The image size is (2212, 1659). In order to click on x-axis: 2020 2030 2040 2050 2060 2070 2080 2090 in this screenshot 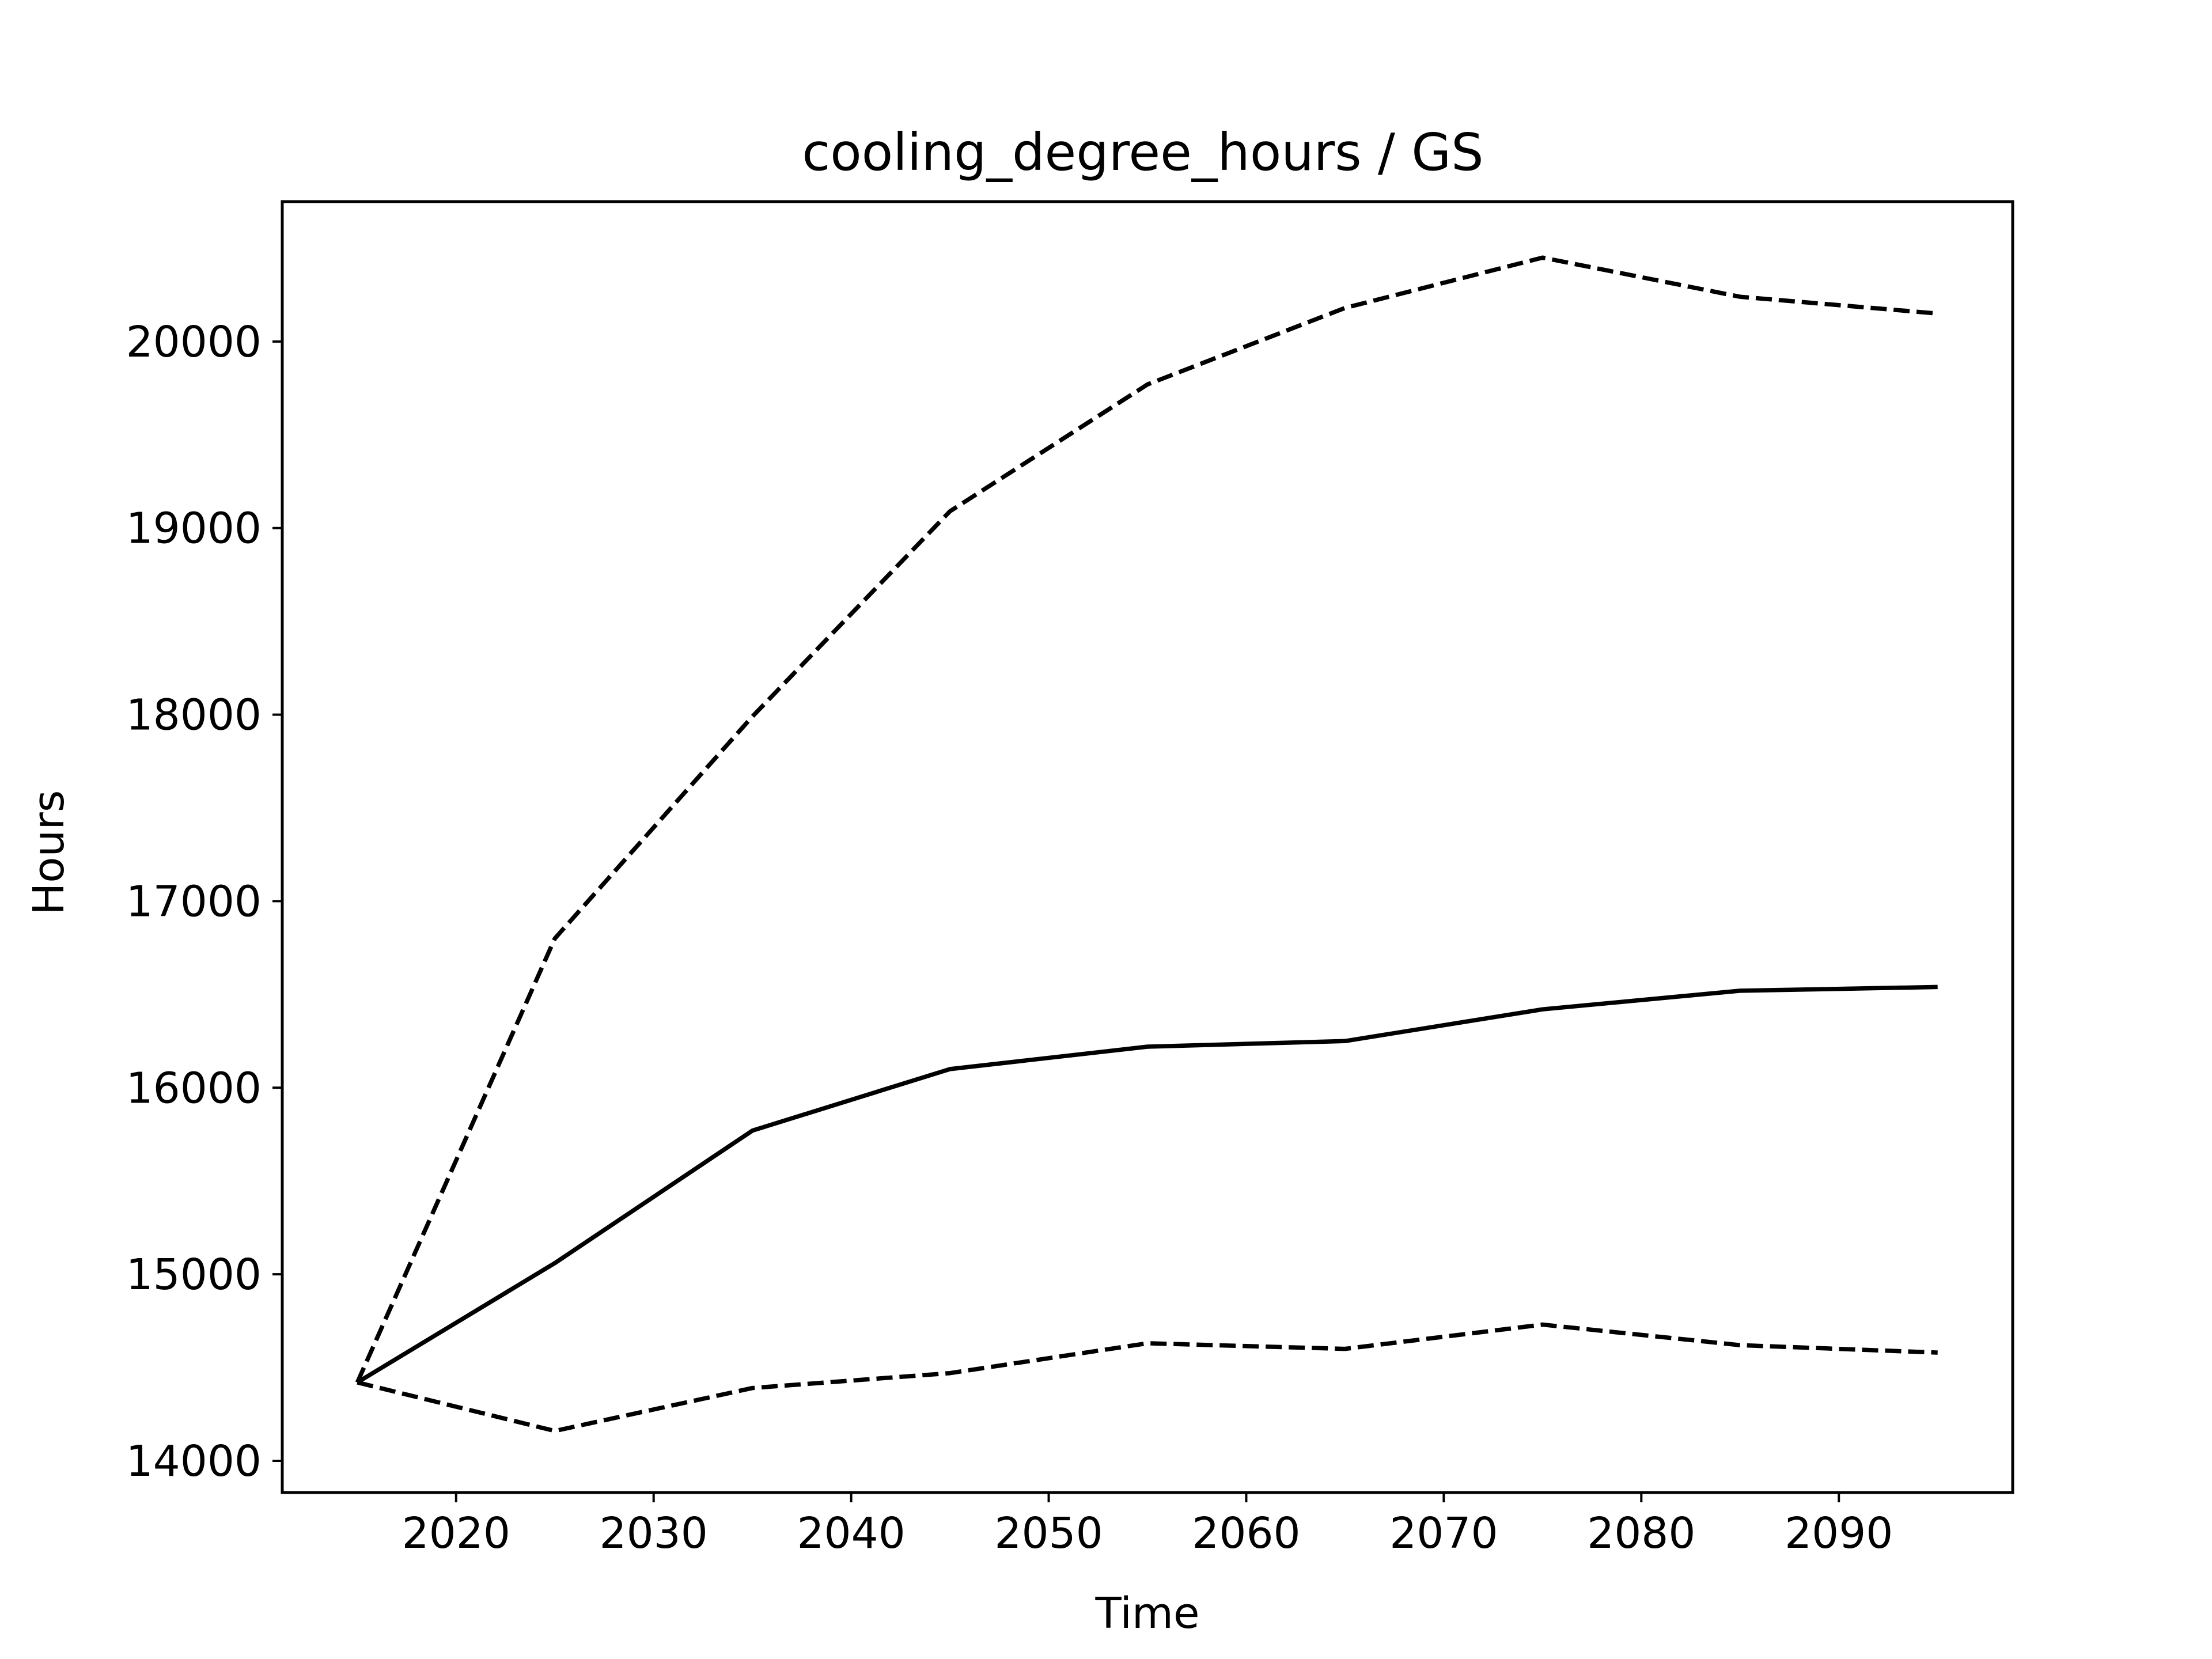, I will do `click(1147, 1525)`.